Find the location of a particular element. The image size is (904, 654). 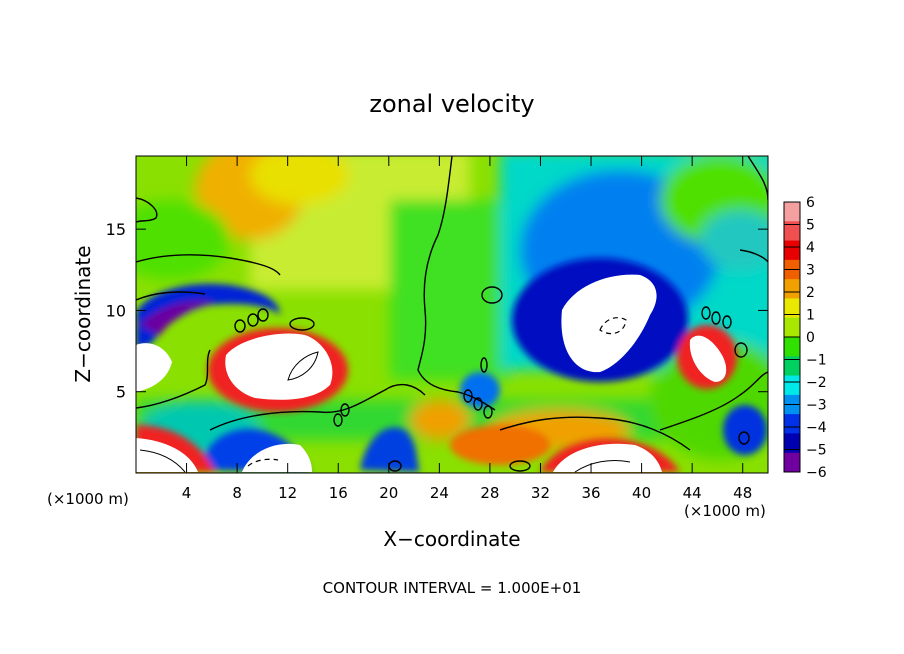

white-region-right-positive is located at coordinates (708, 358).